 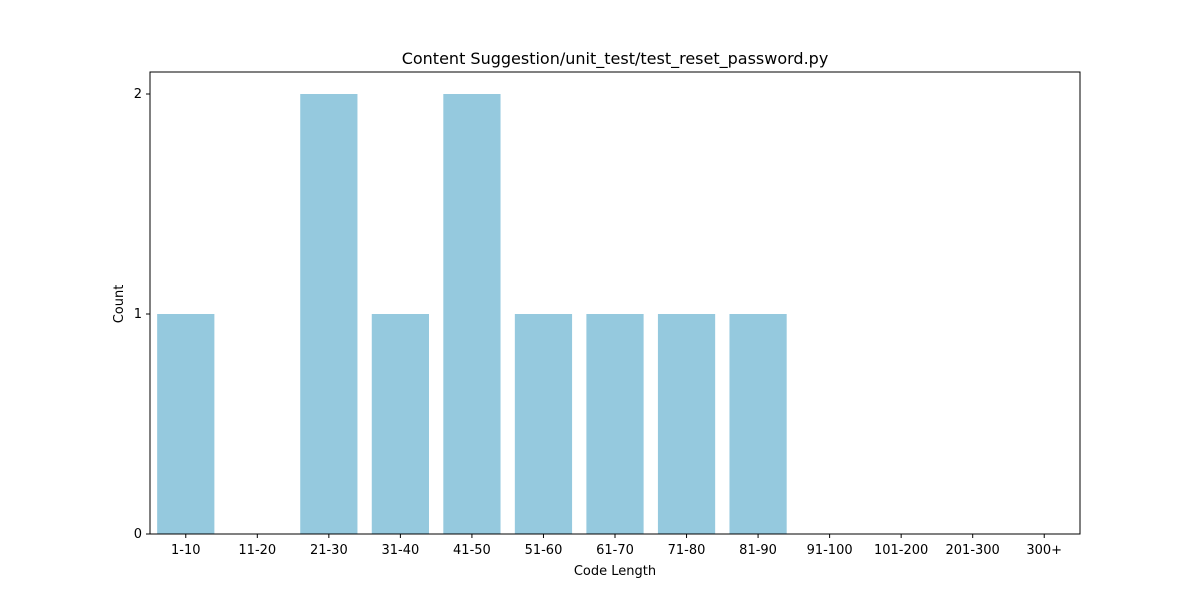 What do you see at coordinates (138, 314) in the screenshot?
I see `y-tick-label: 1` at bounding box center [138, 314].